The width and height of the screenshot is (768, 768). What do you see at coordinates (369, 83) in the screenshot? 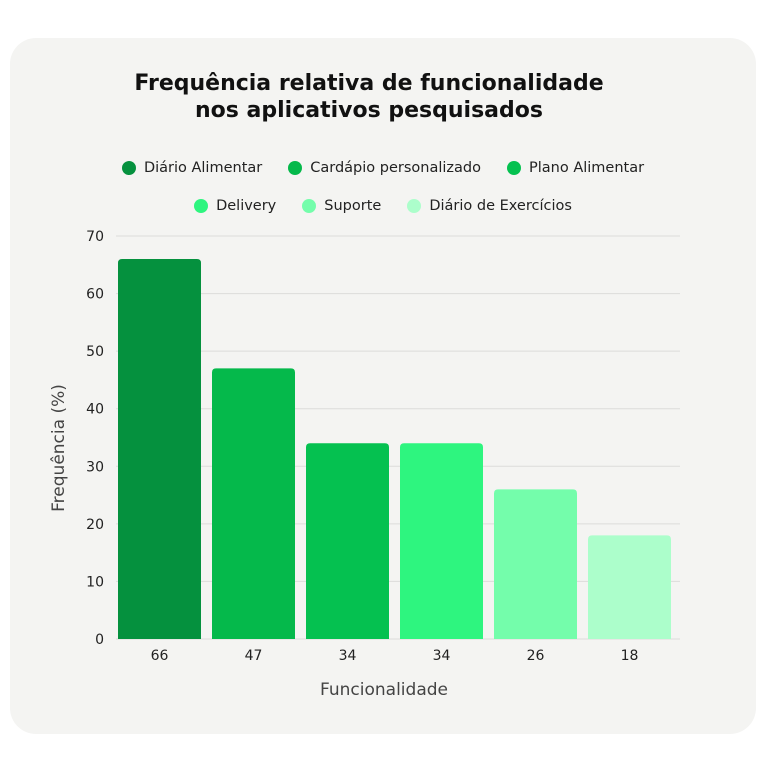
I see `chart-title-line-1: Frequência relativa de funcionalidade` at bounding box center [369, 83].